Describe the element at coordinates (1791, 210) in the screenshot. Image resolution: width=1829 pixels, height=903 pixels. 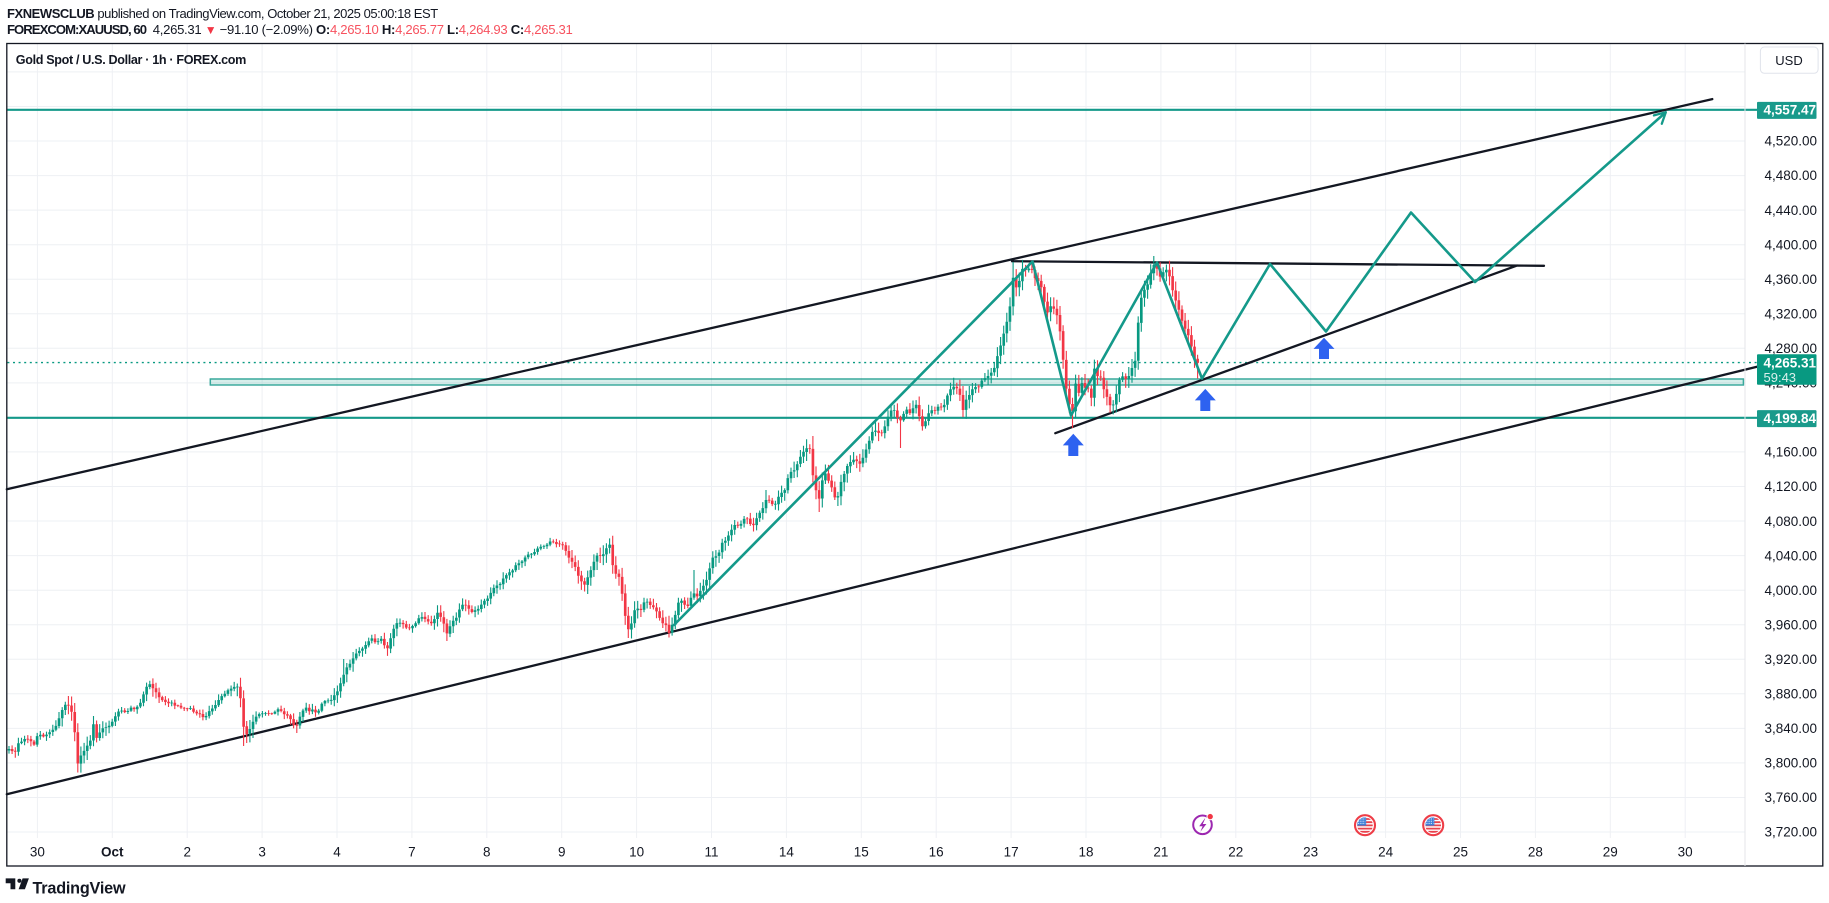
I see `svg-text: 4,440.00` at that location.